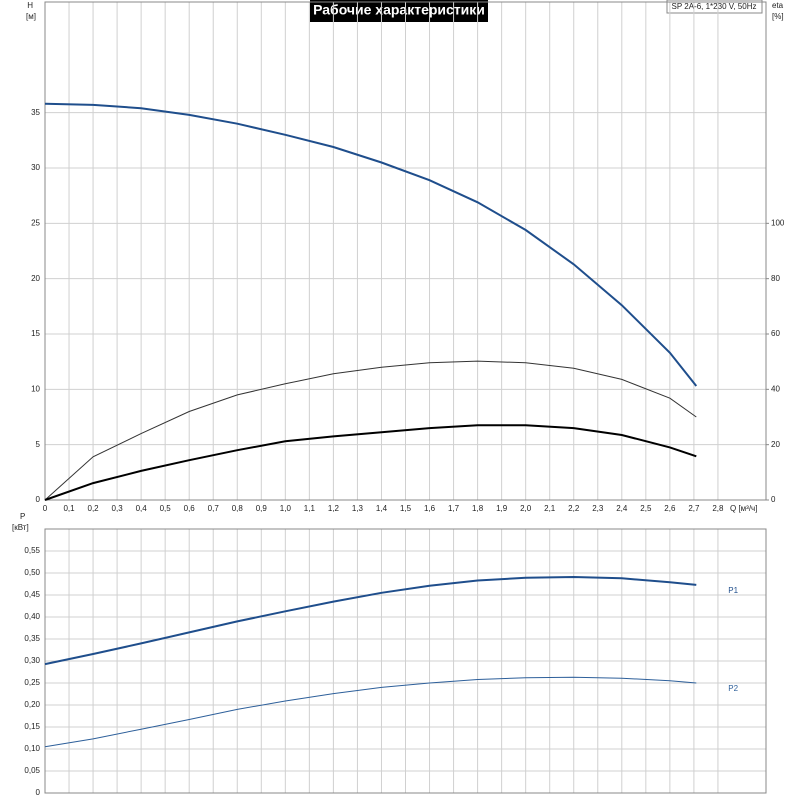 This screenshot has width=800, height=800. I want to click on y-tick-label: 0,55, so click(32, 550).